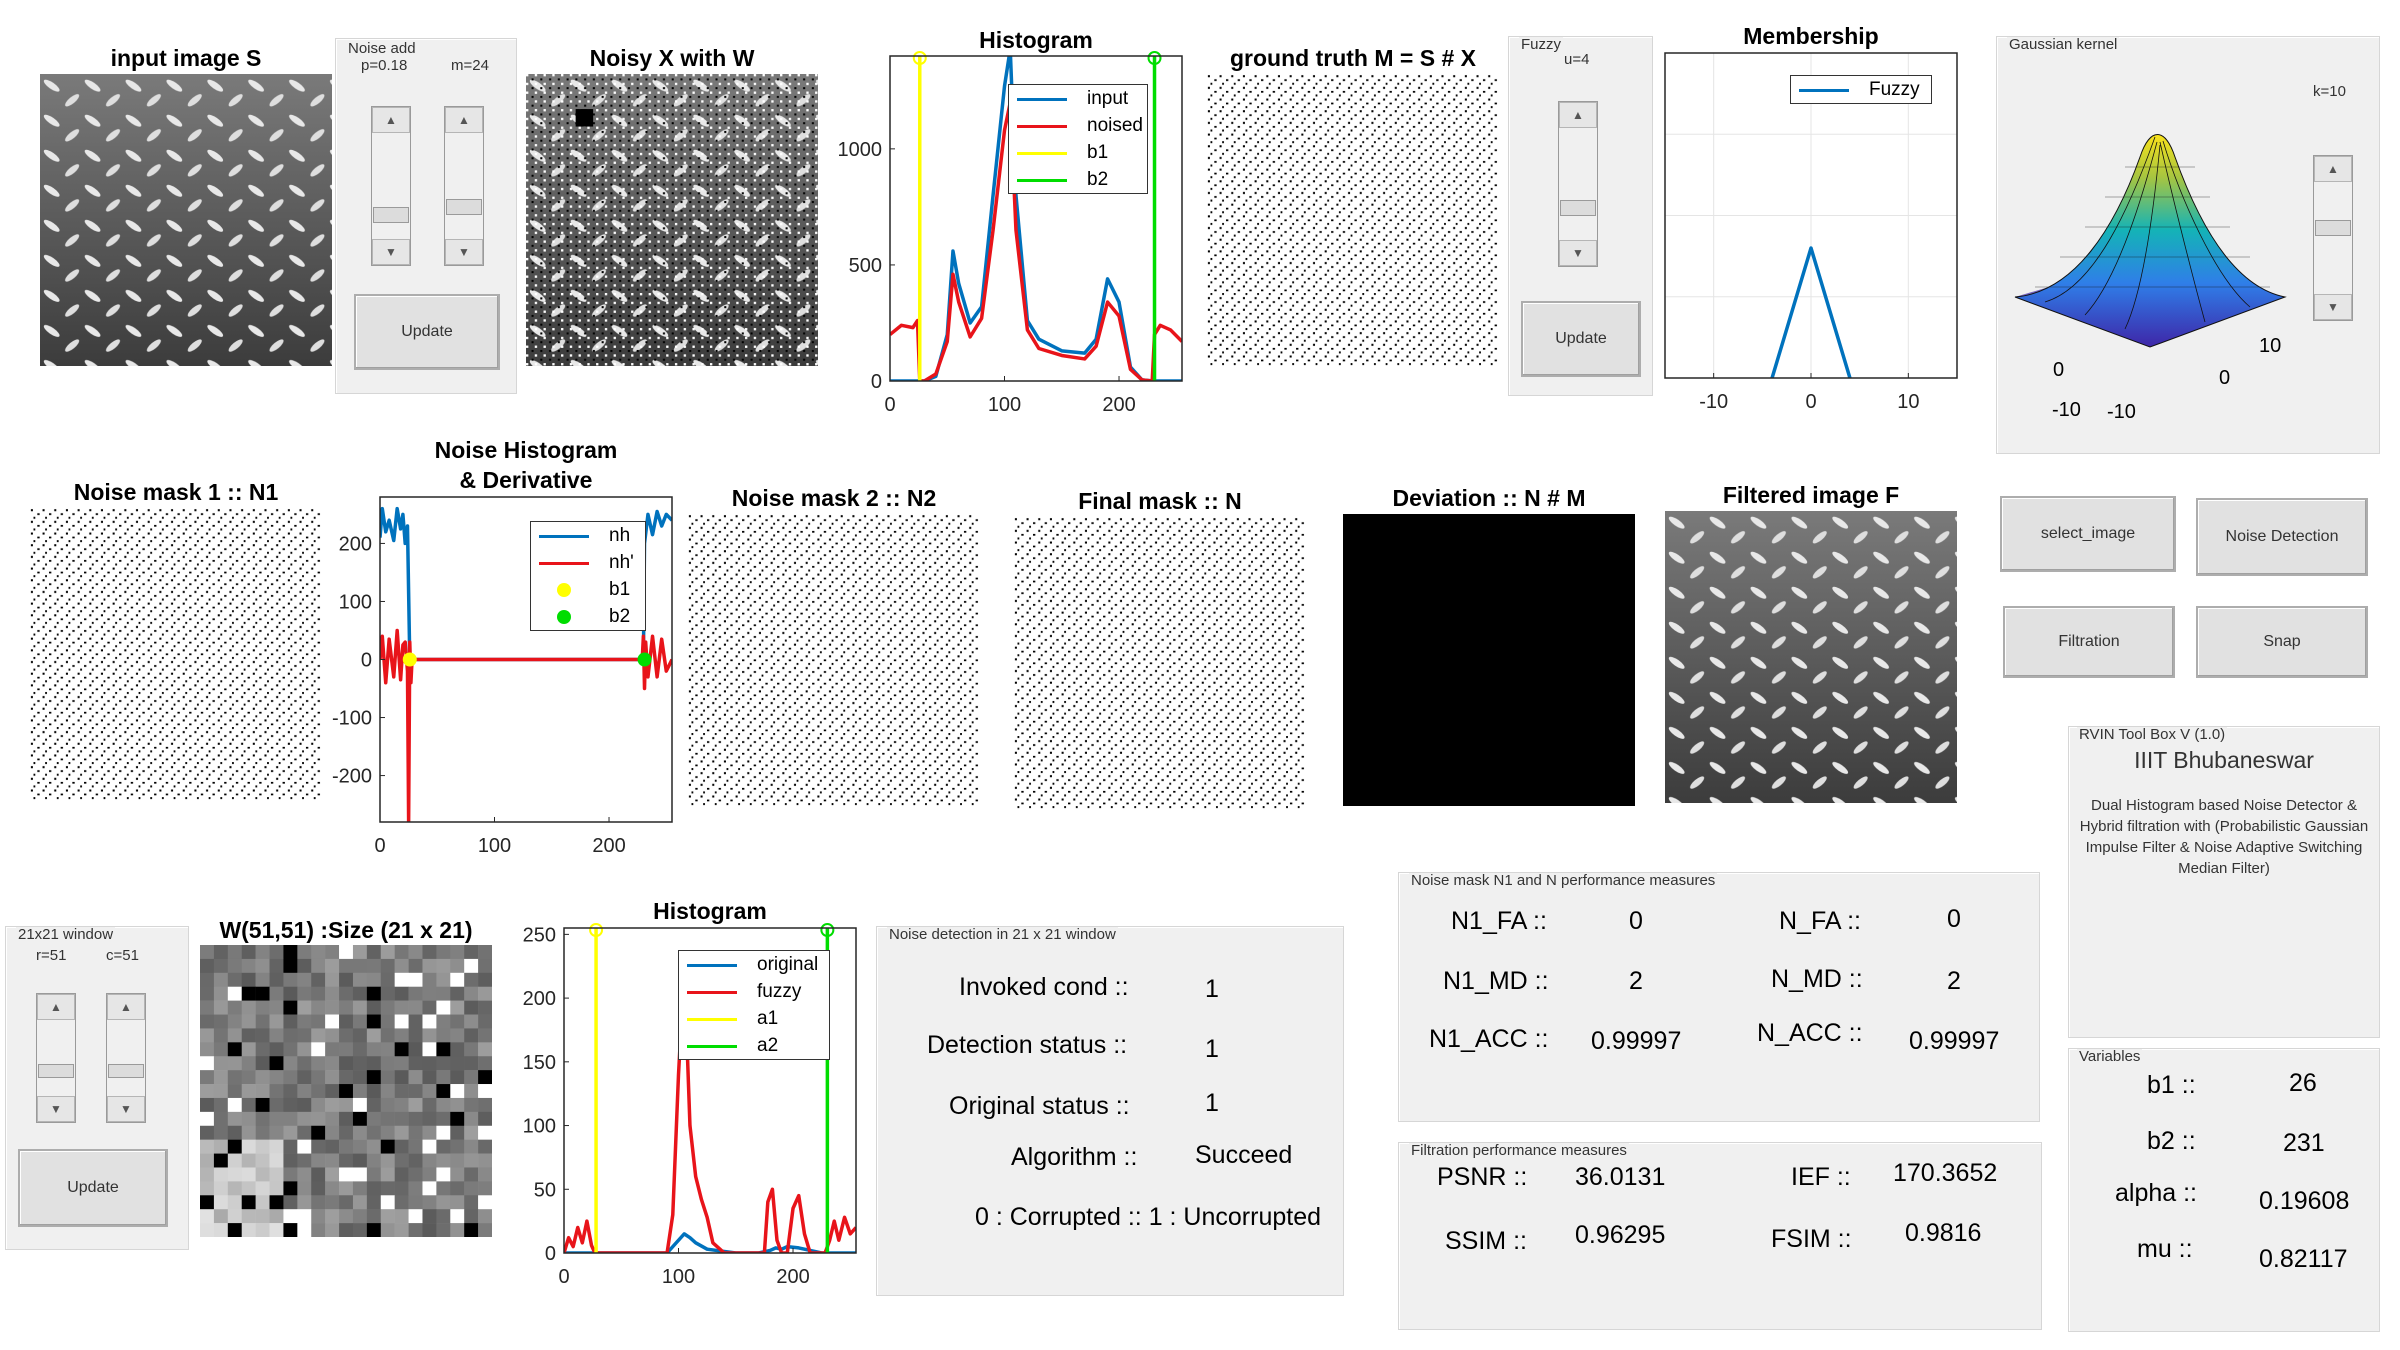 This screenshot has height=1350, width=2400. What do you see at coordinates (391, 215) in the screenshot?
I see `p-slider-thumb` at bounding box center [391, 215].